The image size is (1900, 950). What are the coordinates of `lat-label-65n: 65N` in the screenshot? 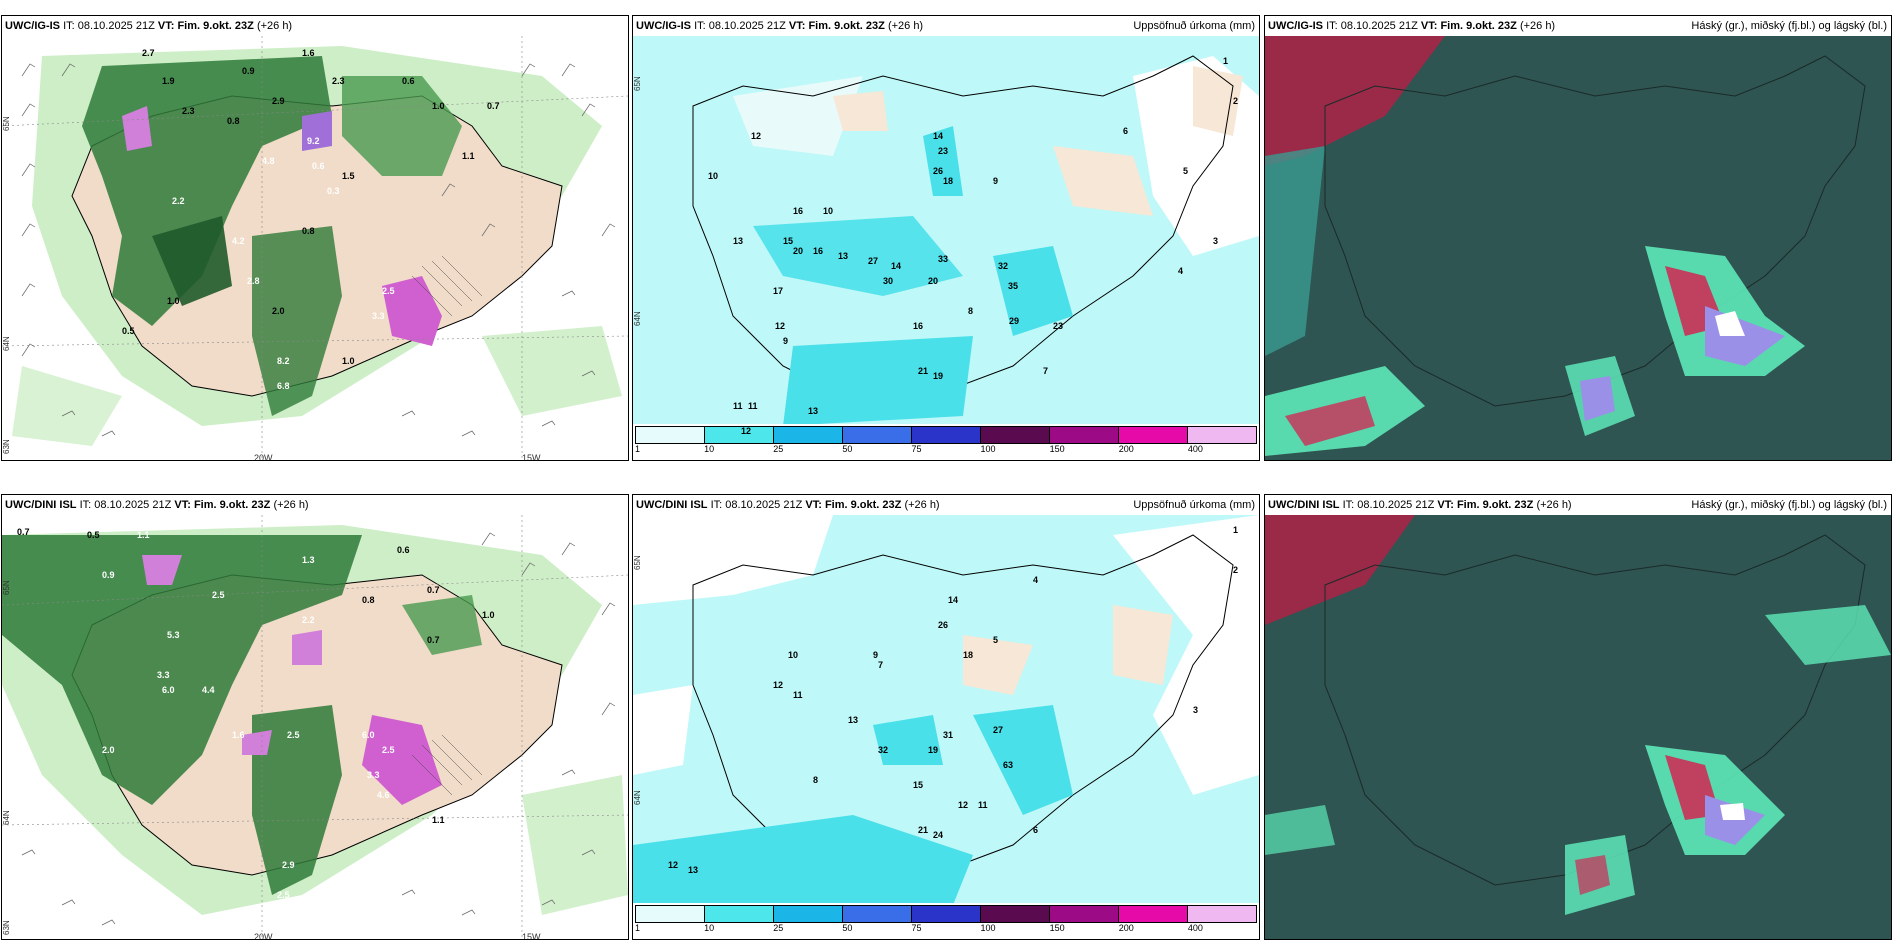 It's located at (6, 123).